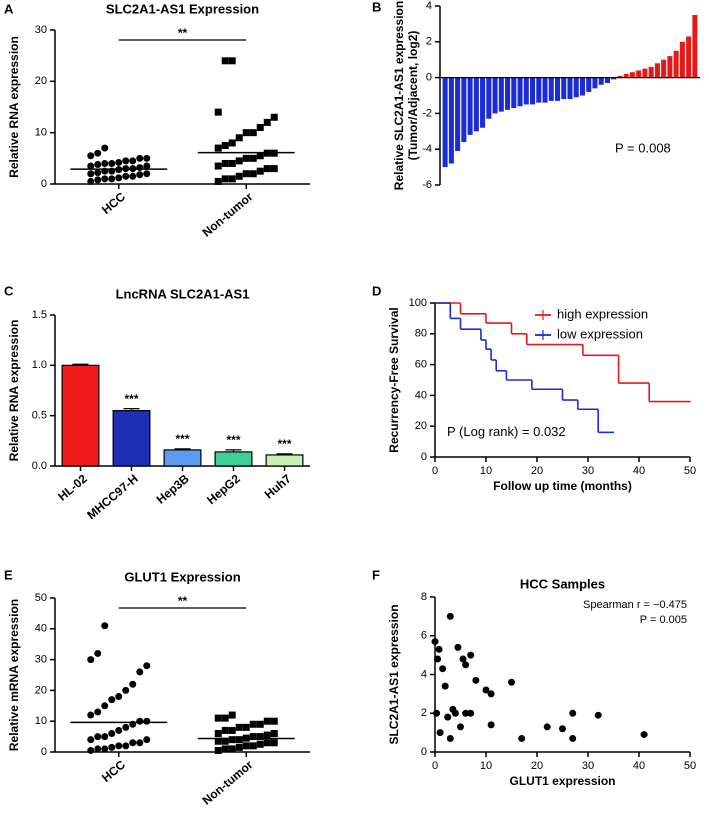 The width and height of the screenshot is (709, 813). Describe the element at coordinates (562, 781) in the screenshot. I see `x-axis-label: GLUT1 expression` at that location.